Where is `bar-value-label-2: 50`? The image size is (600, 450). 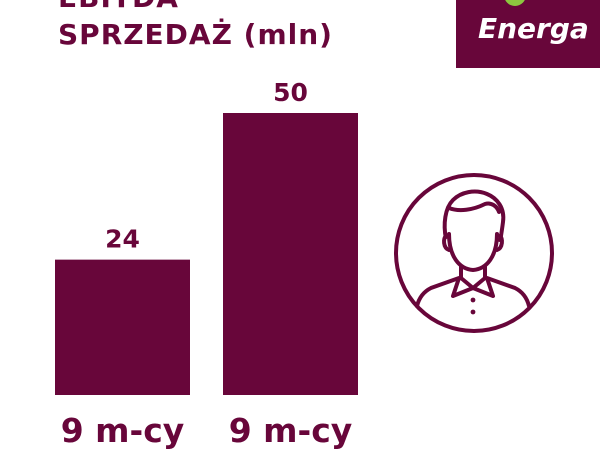 bar-value-label-2: 50 is located at coordinates (290, 92).